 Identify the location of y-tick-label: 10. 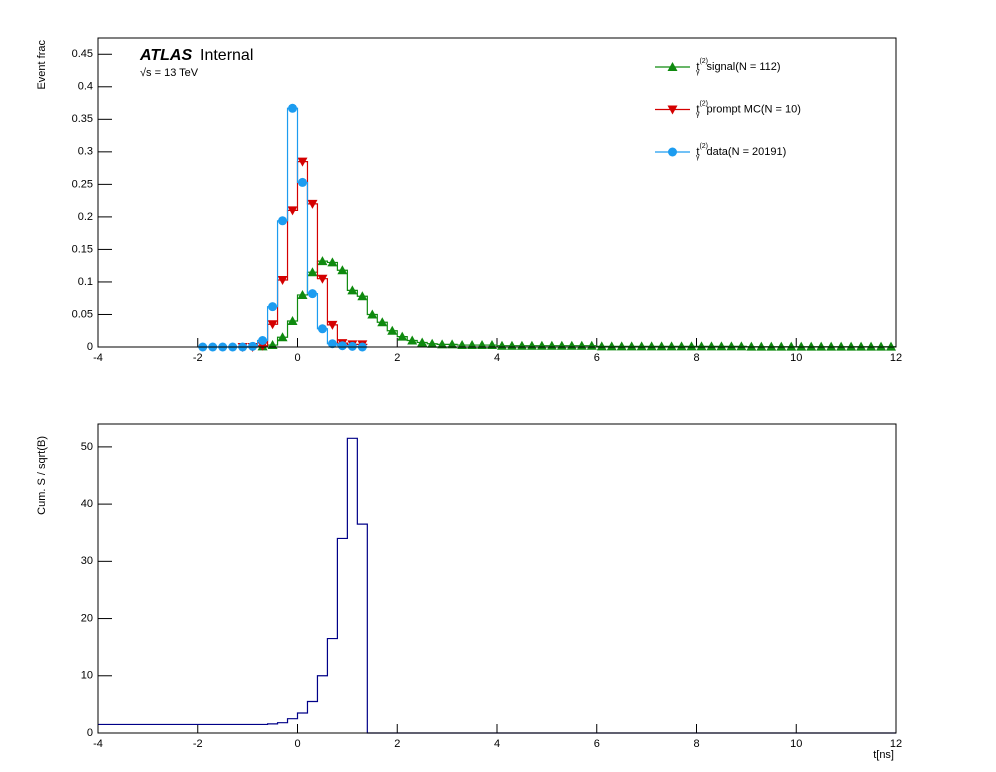
(87, 676).